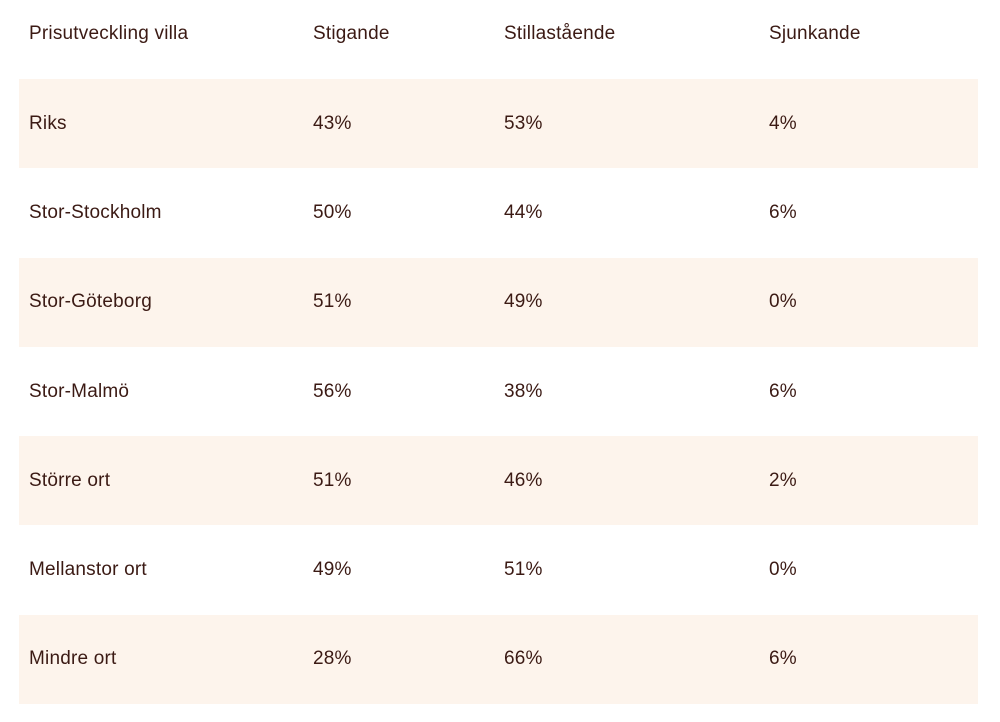  I want to click on column-header-rising: Stigande, so click(351, 33).